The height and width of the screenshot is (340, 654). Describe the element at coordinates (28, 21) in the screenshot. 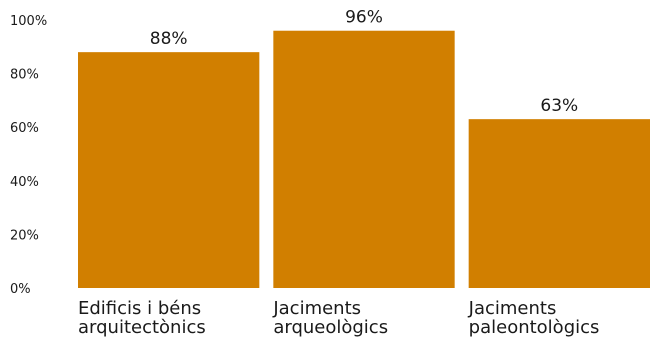

I see `y-tick-label: 100%` at that location.